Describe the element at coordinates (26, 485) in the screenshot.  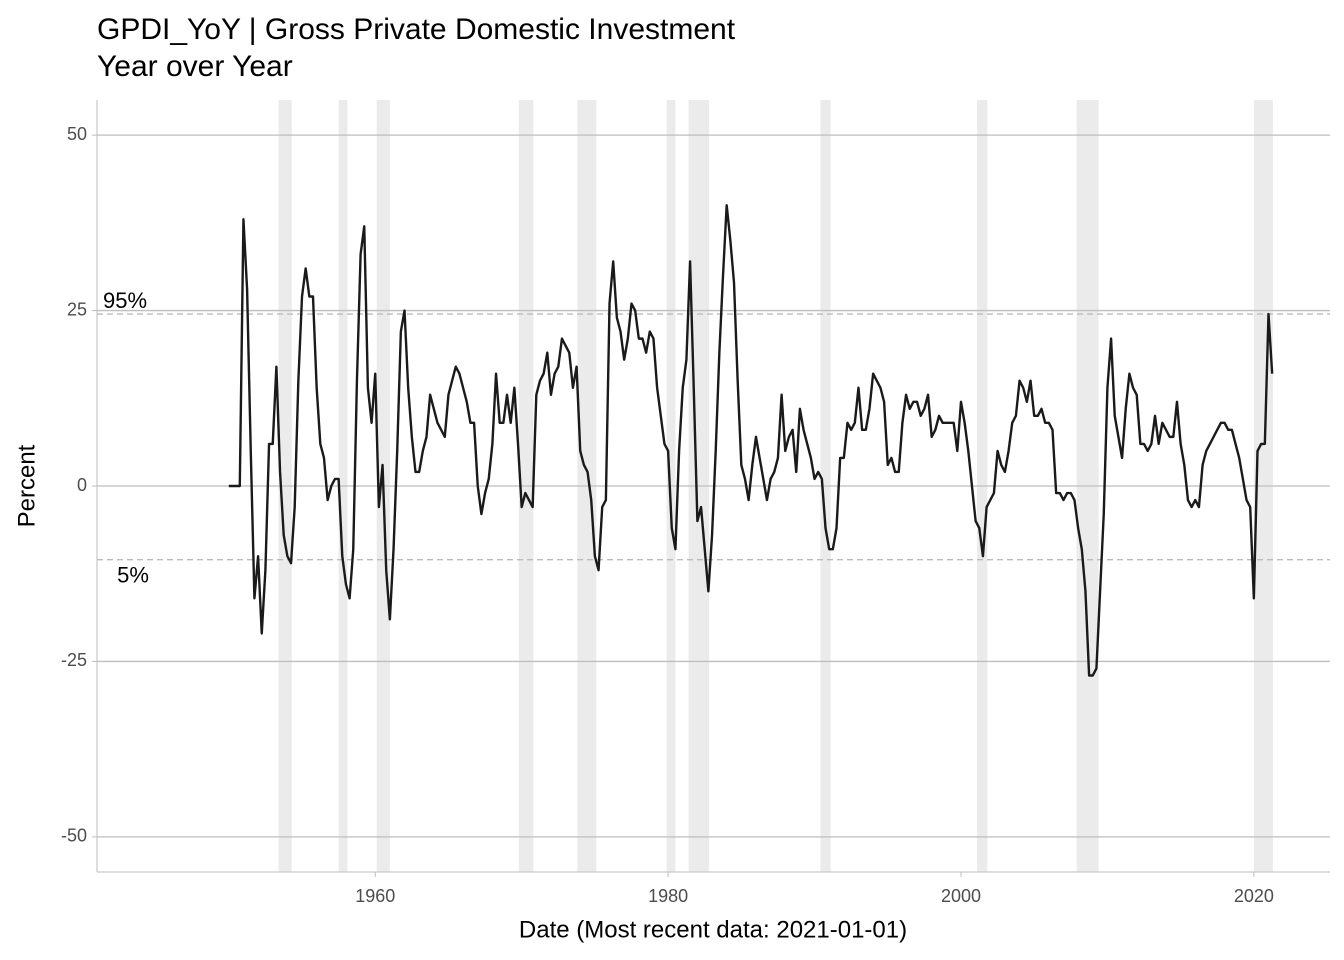
I see `y-axis-label: Percent` at that location.